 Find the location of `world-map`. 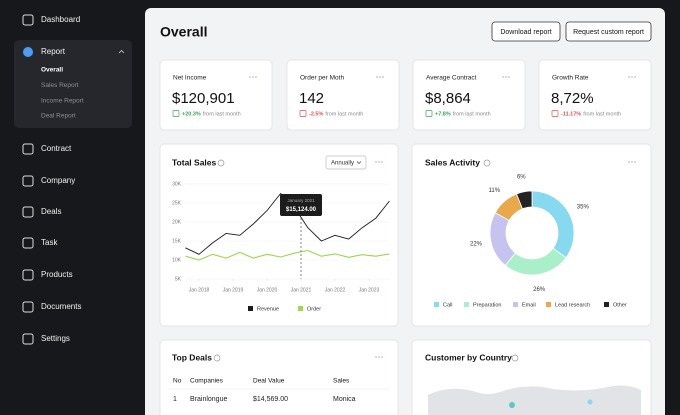

world-map is located at coordinates (534, 400).